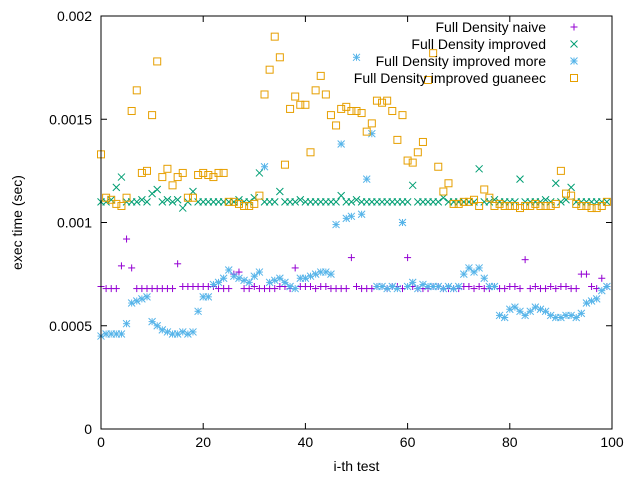  I want to click on x-tick-label-1: 20, so click(203, 442).